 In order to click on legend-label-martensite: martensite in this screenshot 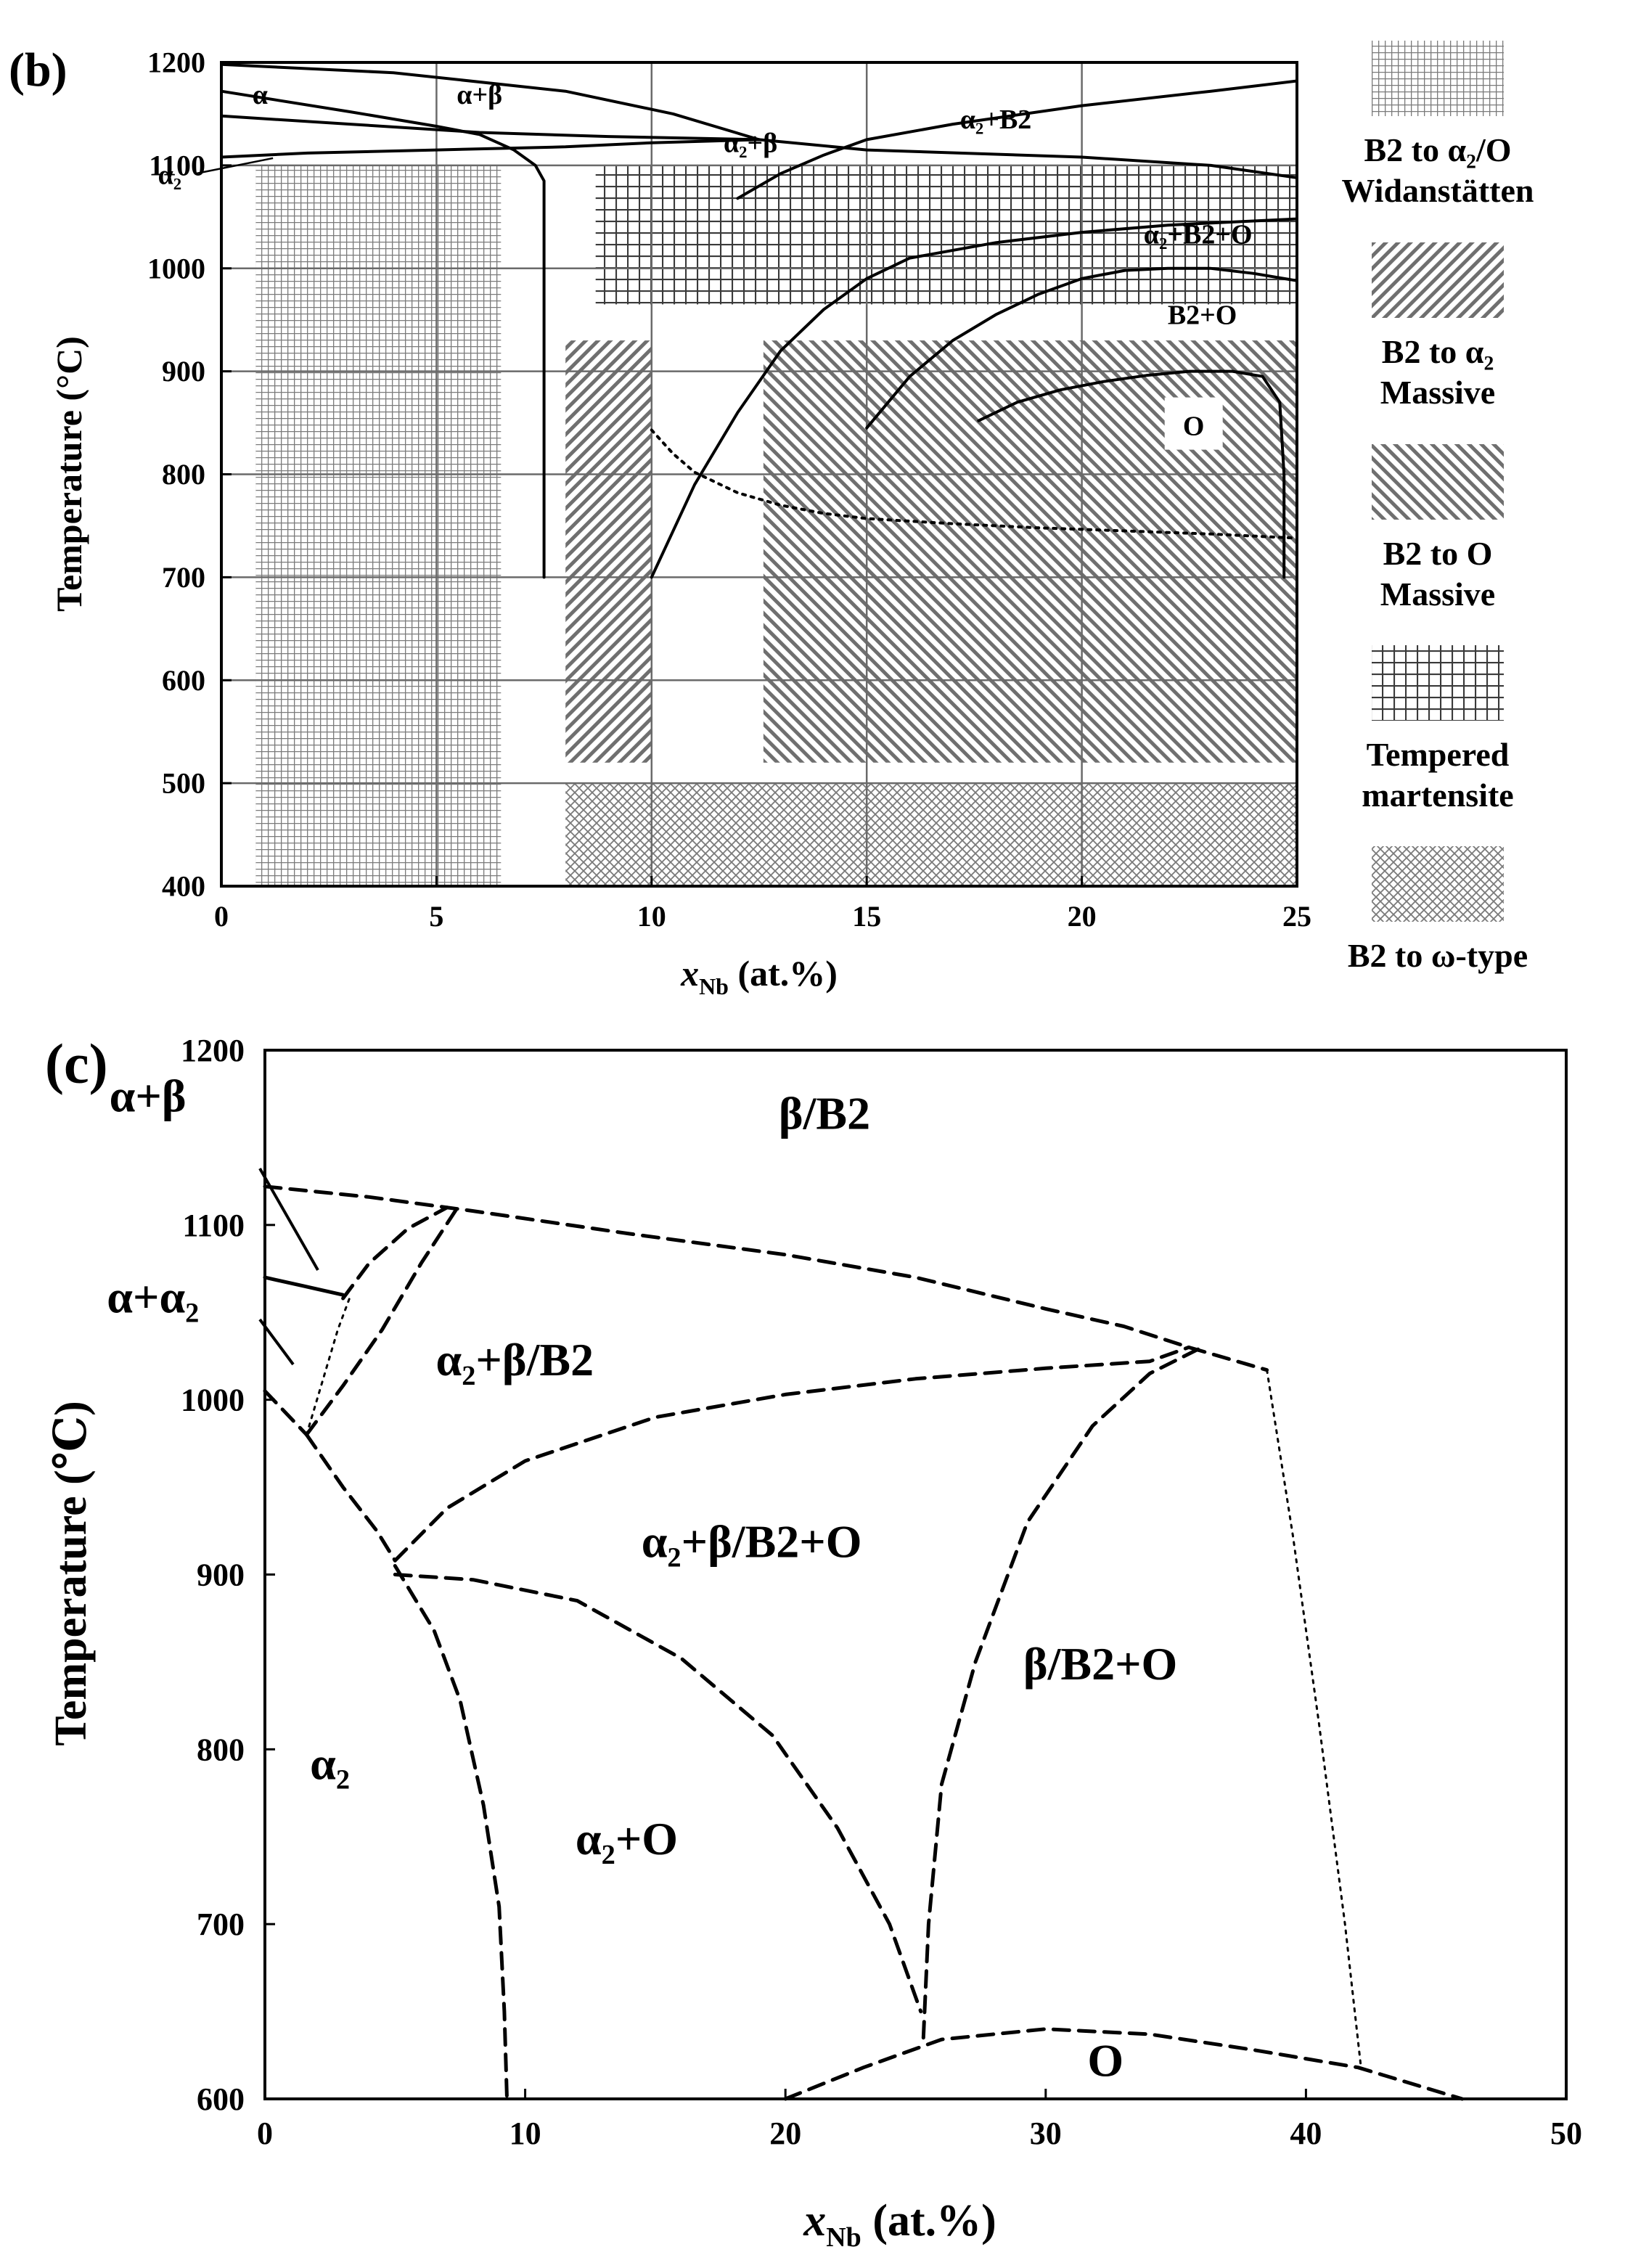, I will do `click(1437, 795)`.